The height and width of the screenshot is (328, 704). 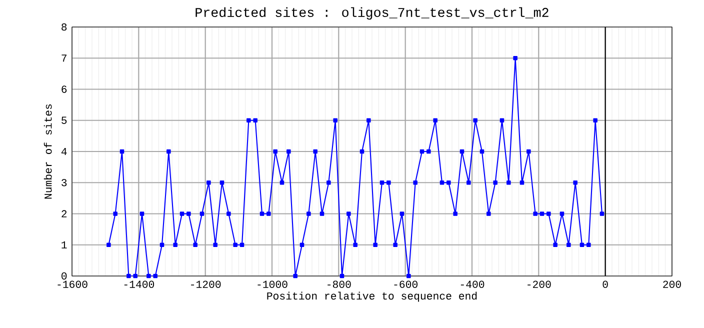 What do you see at coordinates (339, 284) in the screenshot?
I see `x-tick-label: -800` at bounding box center [339, 284].